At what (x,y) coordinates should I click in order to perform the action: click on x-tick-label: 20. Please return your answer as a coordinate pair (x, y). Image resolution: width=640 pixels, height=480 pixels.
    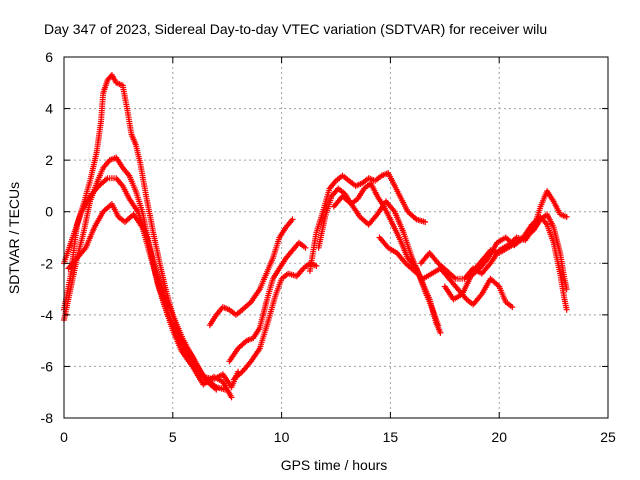
    Looking at the image, I should click on (499, 437).